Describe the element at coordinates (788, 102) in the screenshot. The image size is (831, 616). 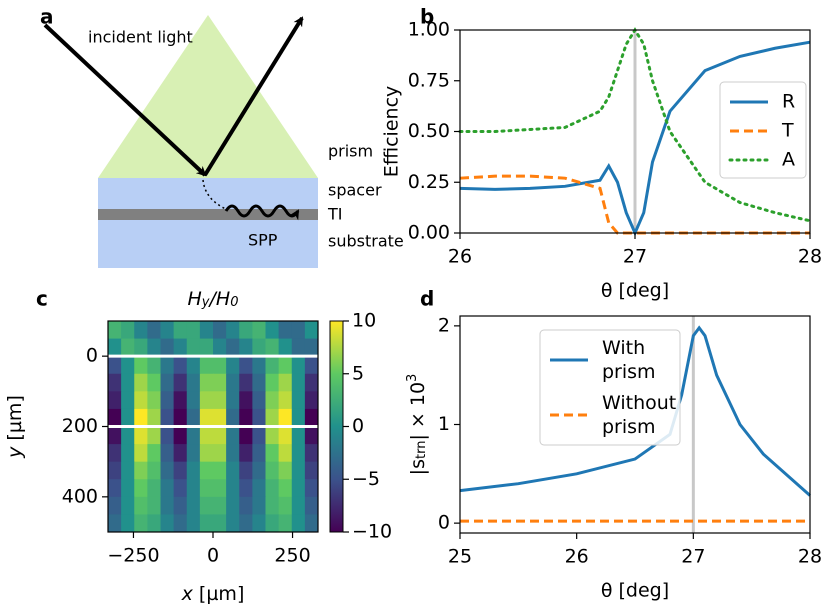
I see `legend-label: R` at that location.